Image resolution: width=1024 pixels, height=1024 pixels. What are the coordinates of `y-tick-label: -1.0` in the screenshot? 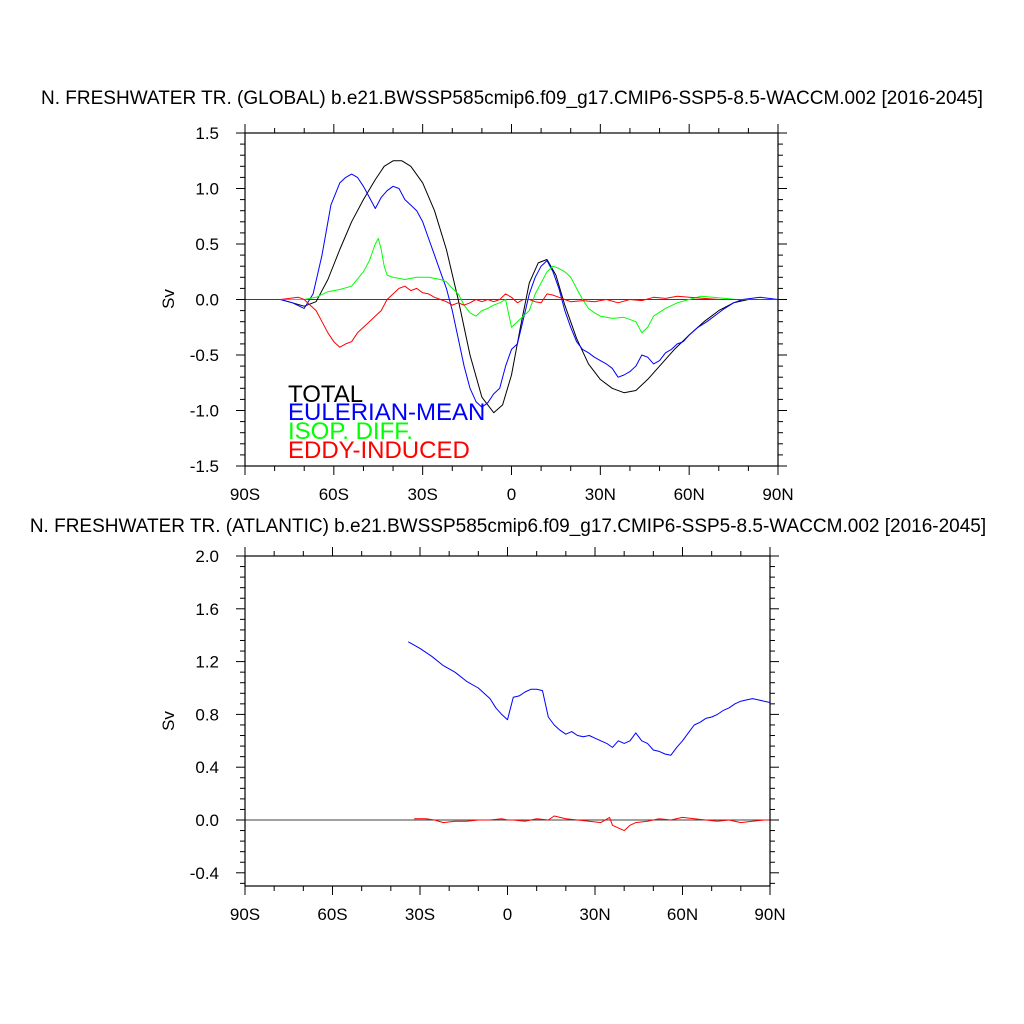 It's located at (204, 411).